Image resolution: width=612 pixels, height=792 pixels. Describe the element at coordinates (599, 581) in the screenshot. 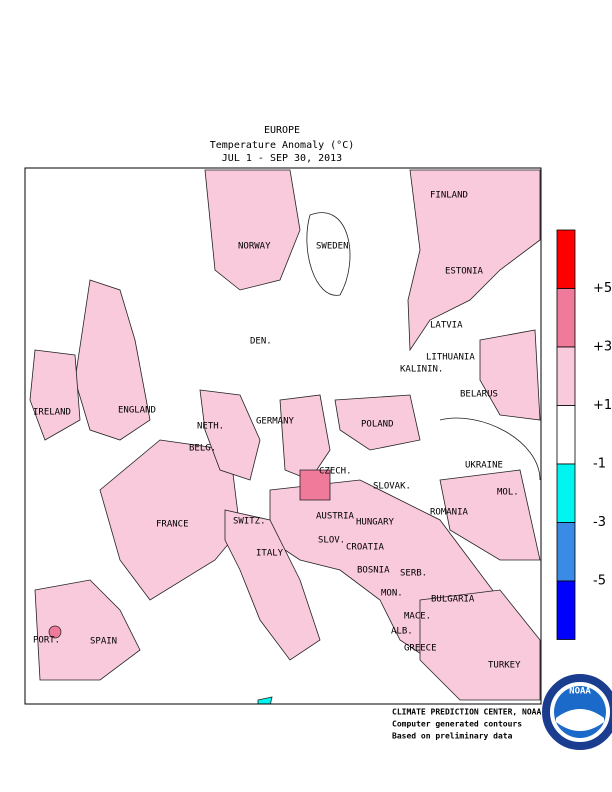

I see `legend-label: -5` at that location.